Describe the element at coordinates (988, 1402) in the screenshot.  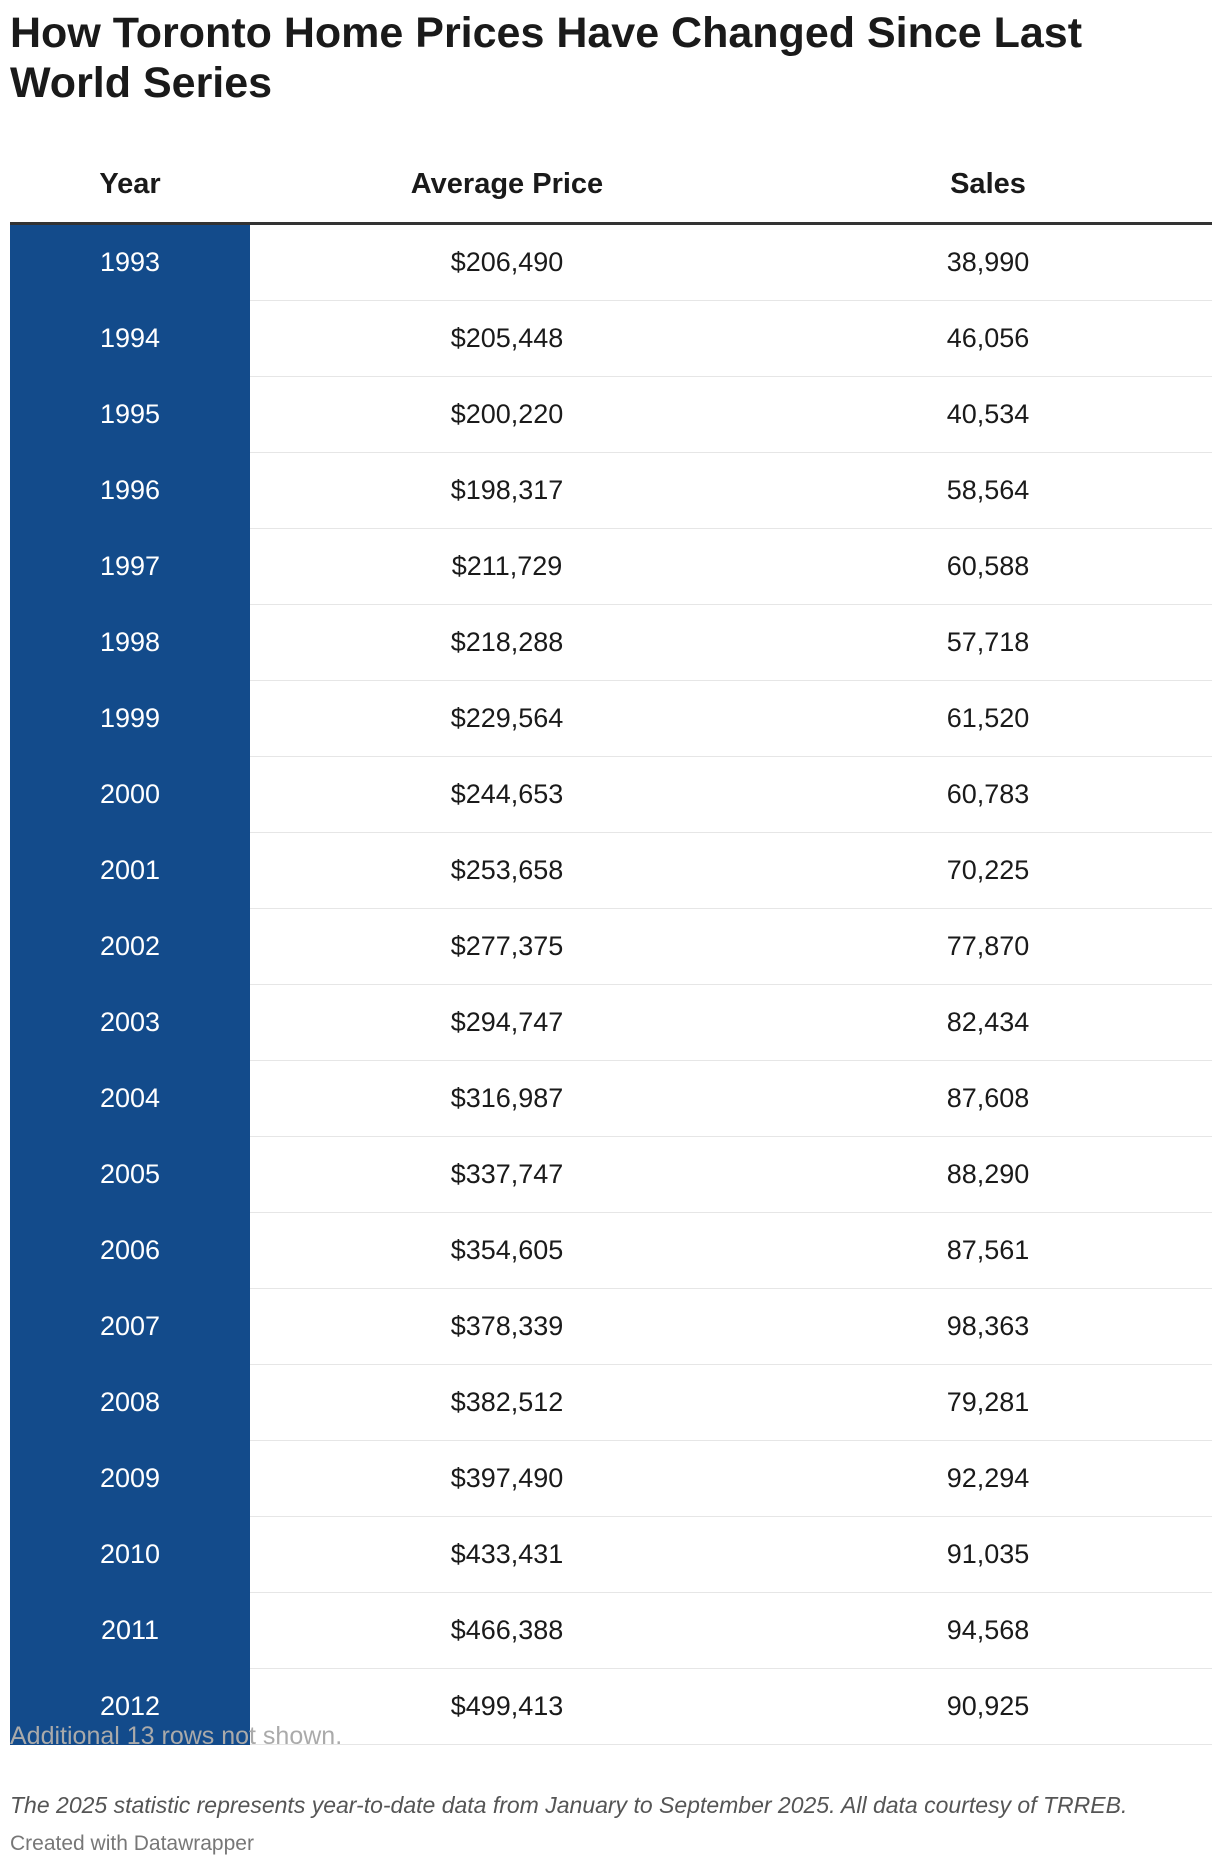
I see `table-cell: 79,281` at that location.